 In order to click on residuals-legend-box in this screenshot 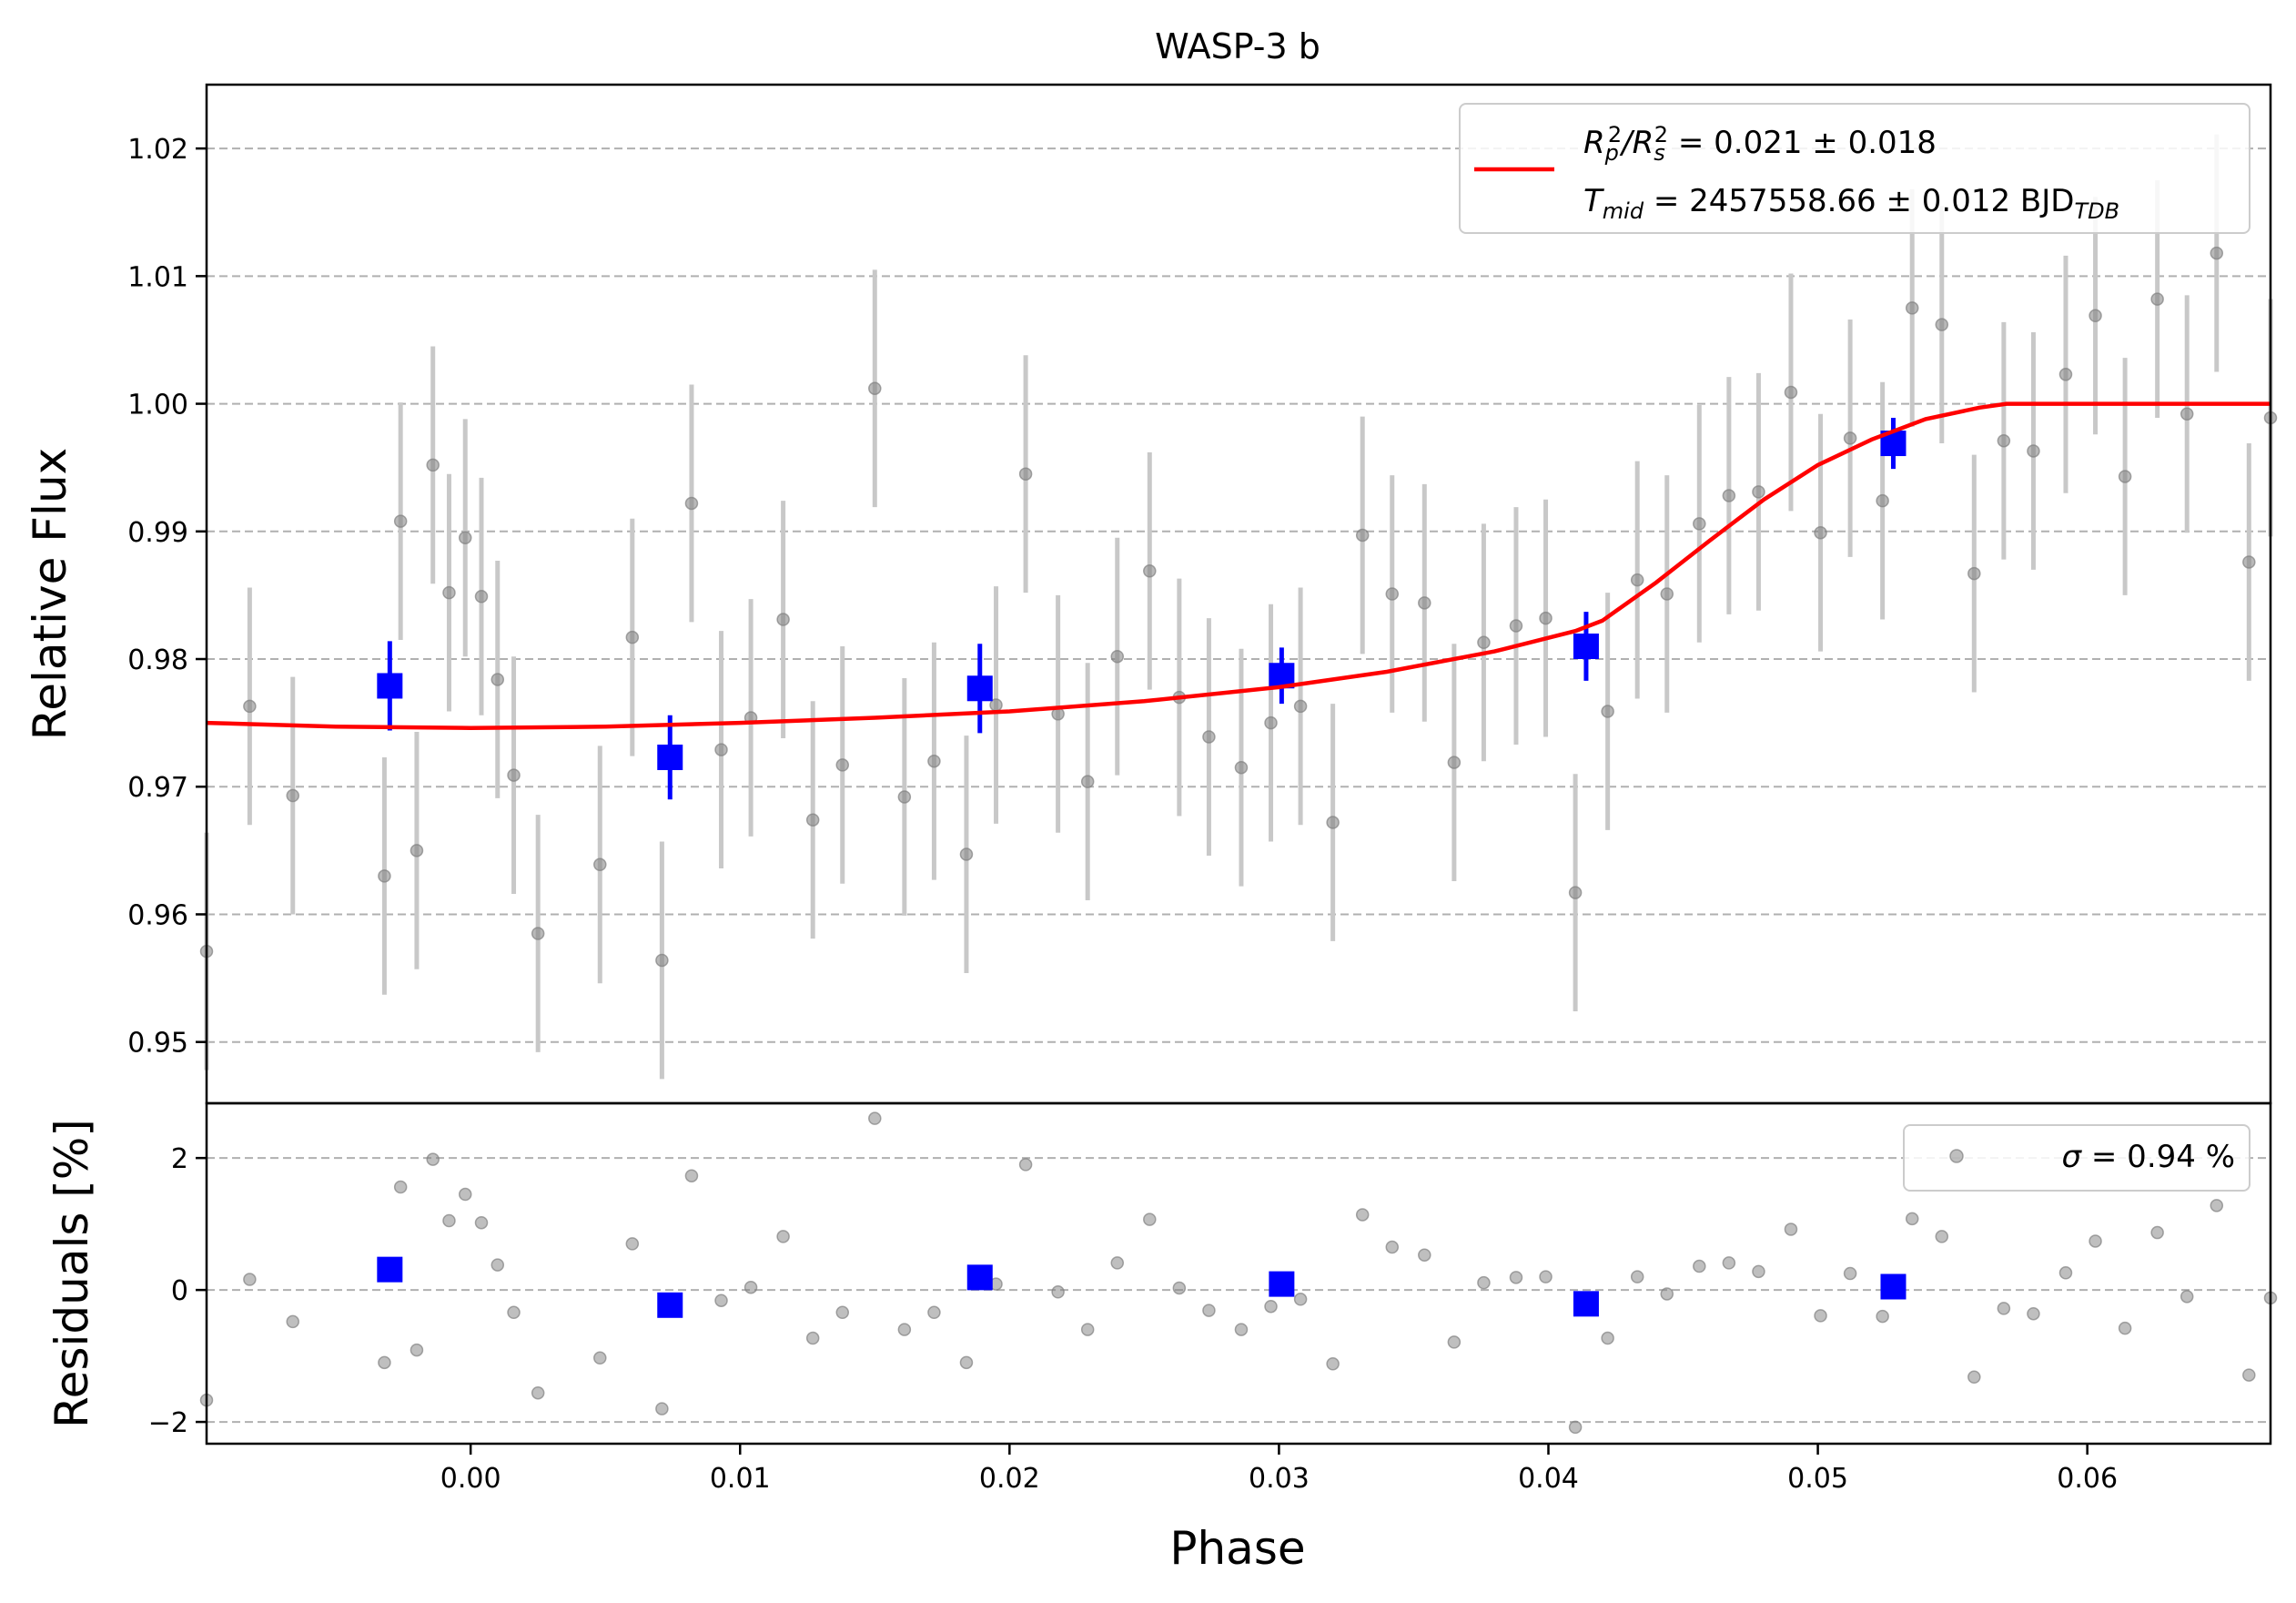, I will do `click(2077, 1158)`.